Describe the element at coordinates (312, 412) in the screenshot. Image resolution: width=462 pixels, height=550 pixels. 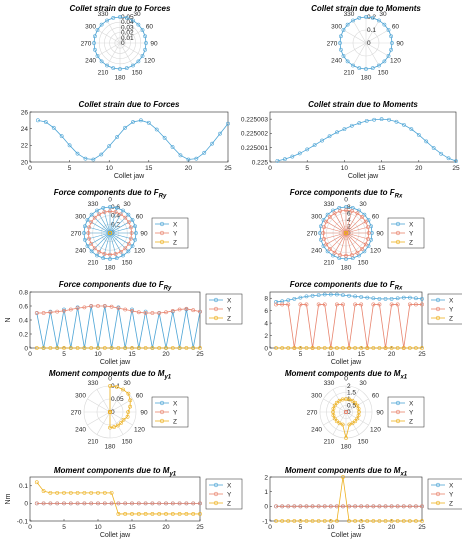
I see `polar-angle-label: 270` at that location.